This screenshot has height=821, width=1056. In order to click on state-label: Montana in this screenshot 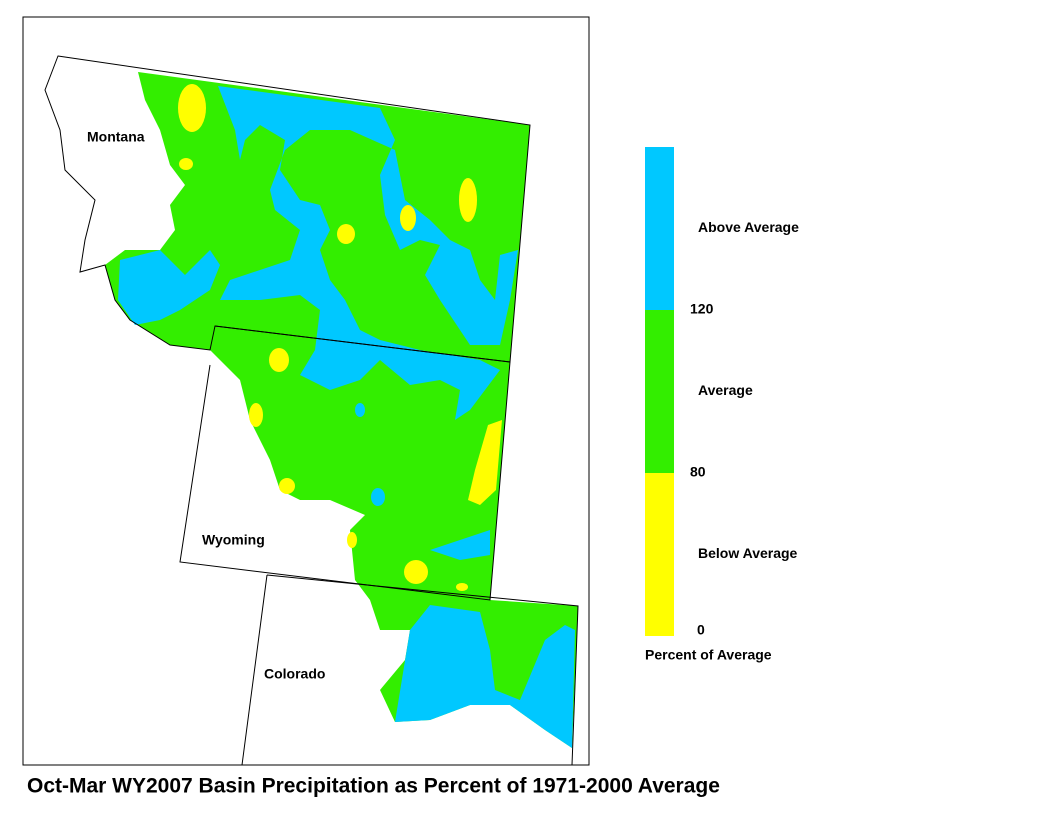, I will do `click(116, 137)`.